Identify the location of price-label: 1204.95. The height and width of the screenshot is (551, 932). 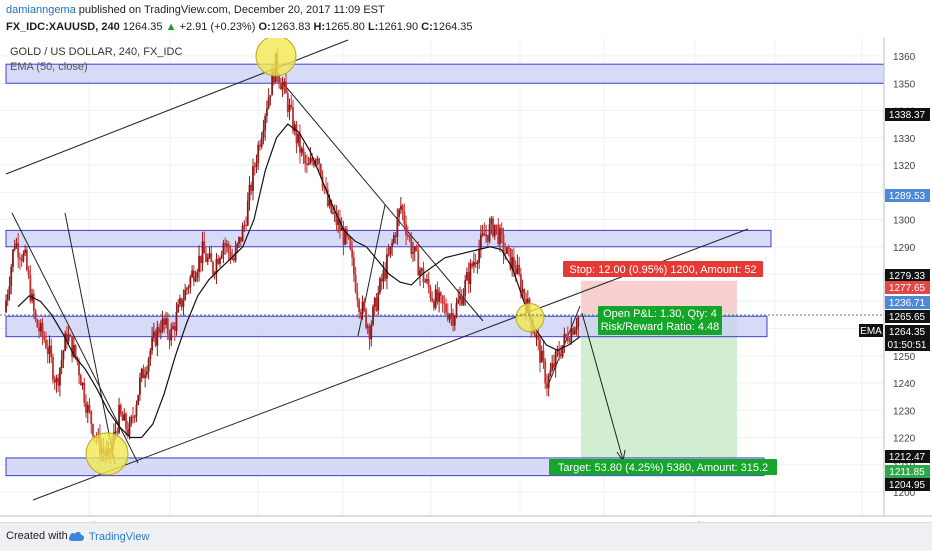
(907, 485).